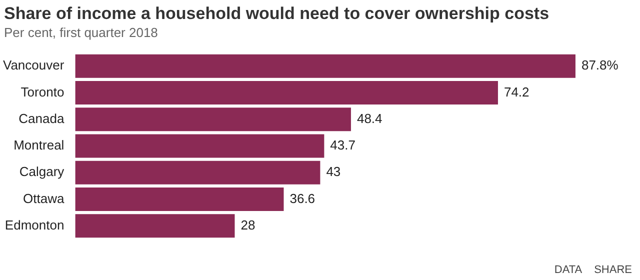 The image size is (640, 280). What do you see at coordinates (600, 65) in the screenshot?
I see `data-label: 87.8%` at bounding box center [600, 65].